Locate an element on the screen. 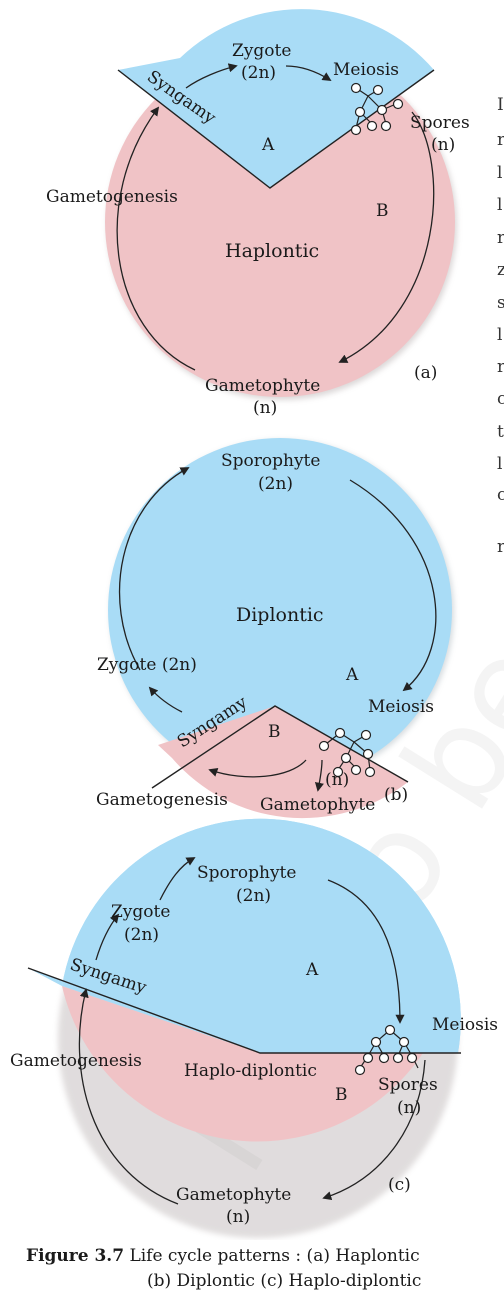  caption-line-1: Life cycle patterns : (a) Haplontic is located at coordinates (274, 1256).